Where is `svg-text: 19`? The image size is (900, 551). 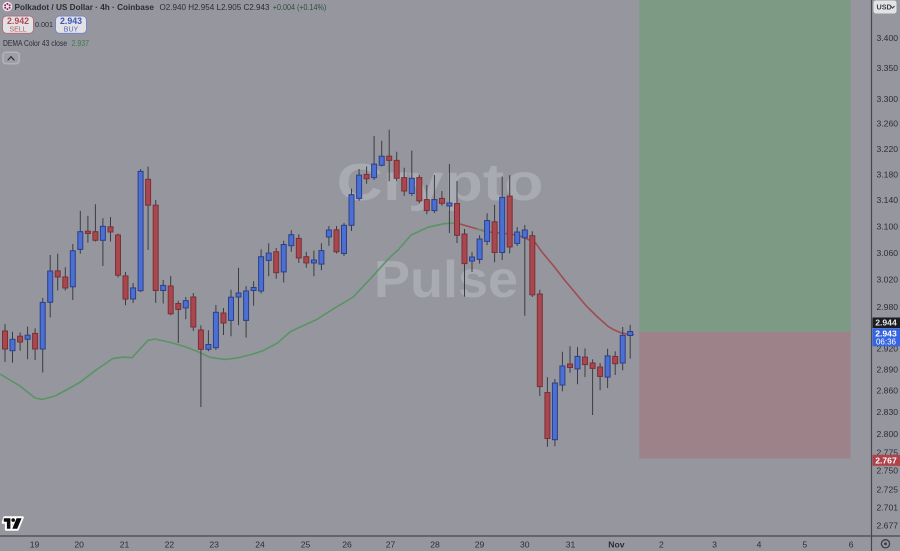 svg-text: 19 is located at coordinates (35, 545).